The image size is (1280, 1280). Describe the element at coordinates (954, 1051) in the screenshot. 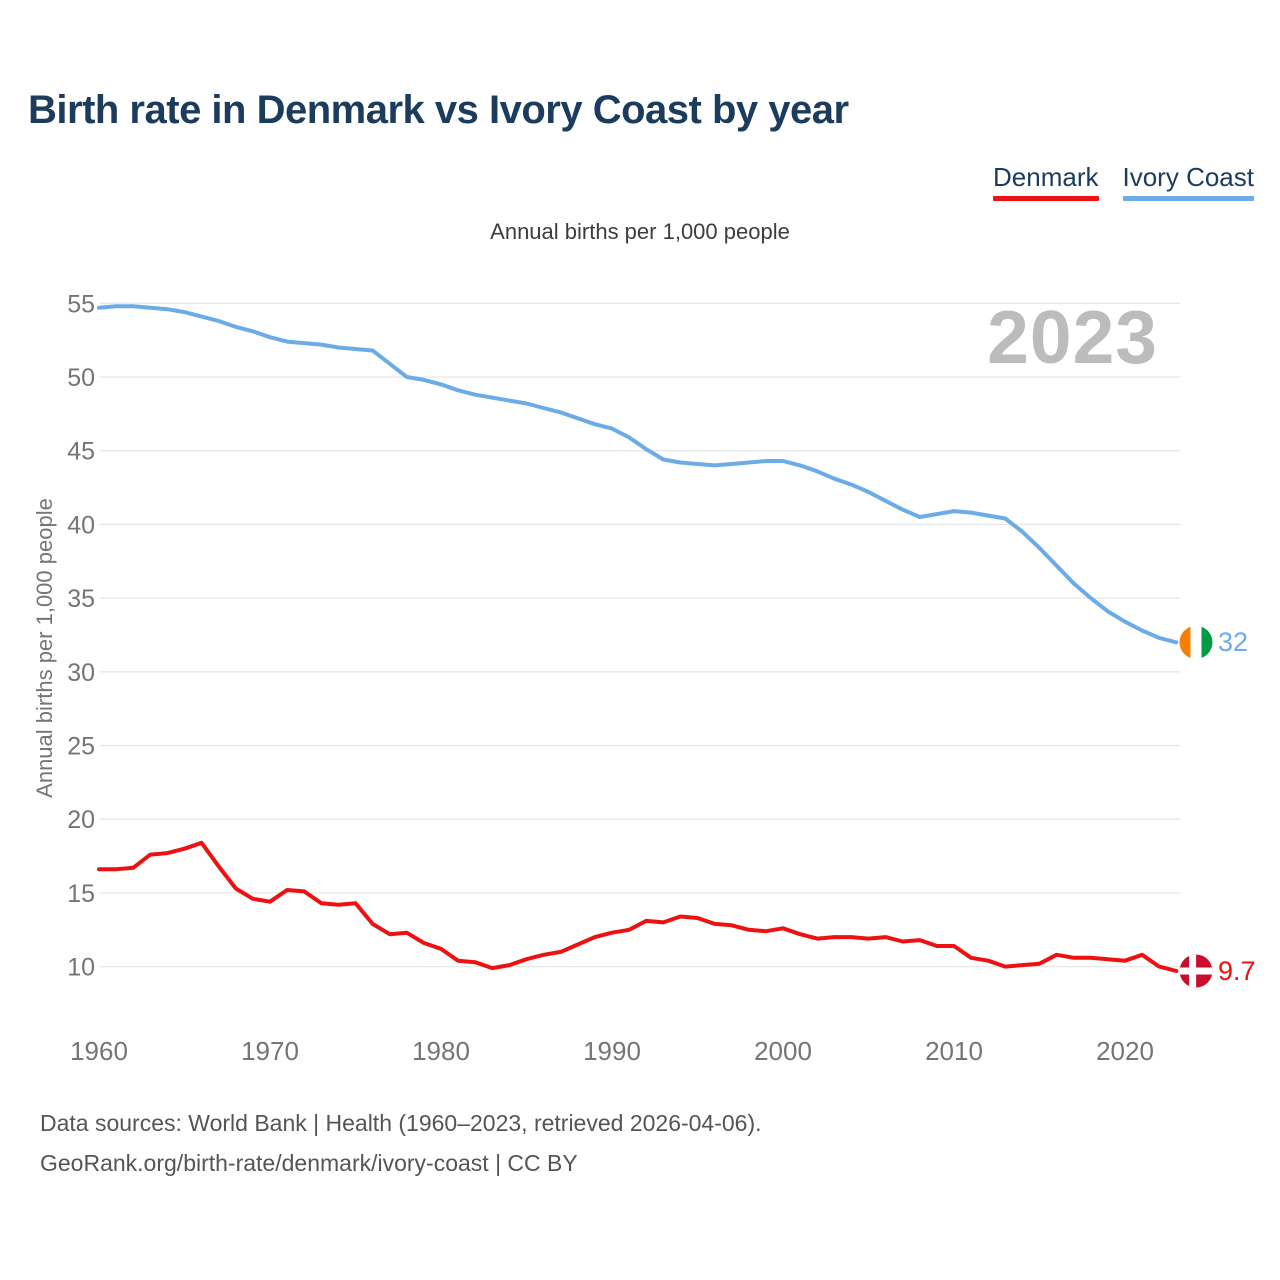

I see `x-tick-label-2010: 2010` at that location.